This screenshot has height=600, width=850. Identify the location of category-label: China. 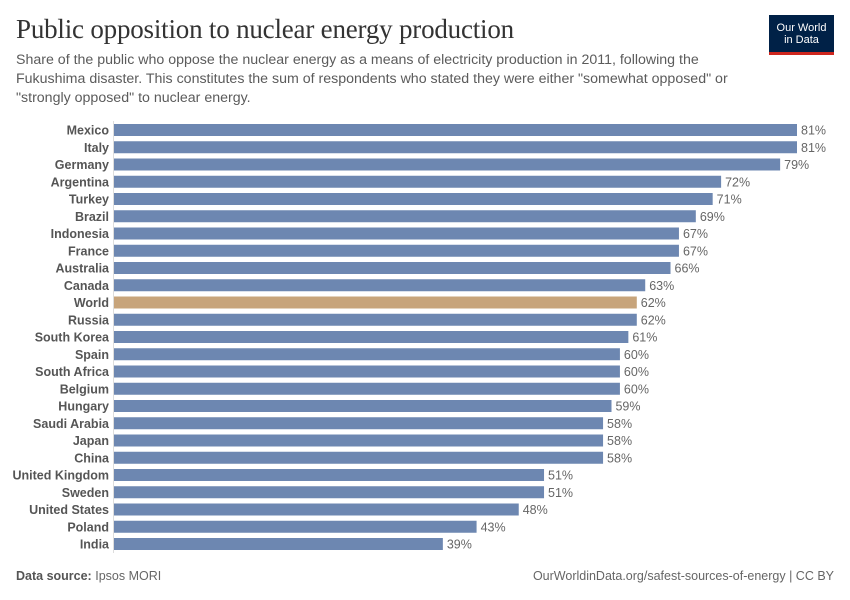
(92, 458).